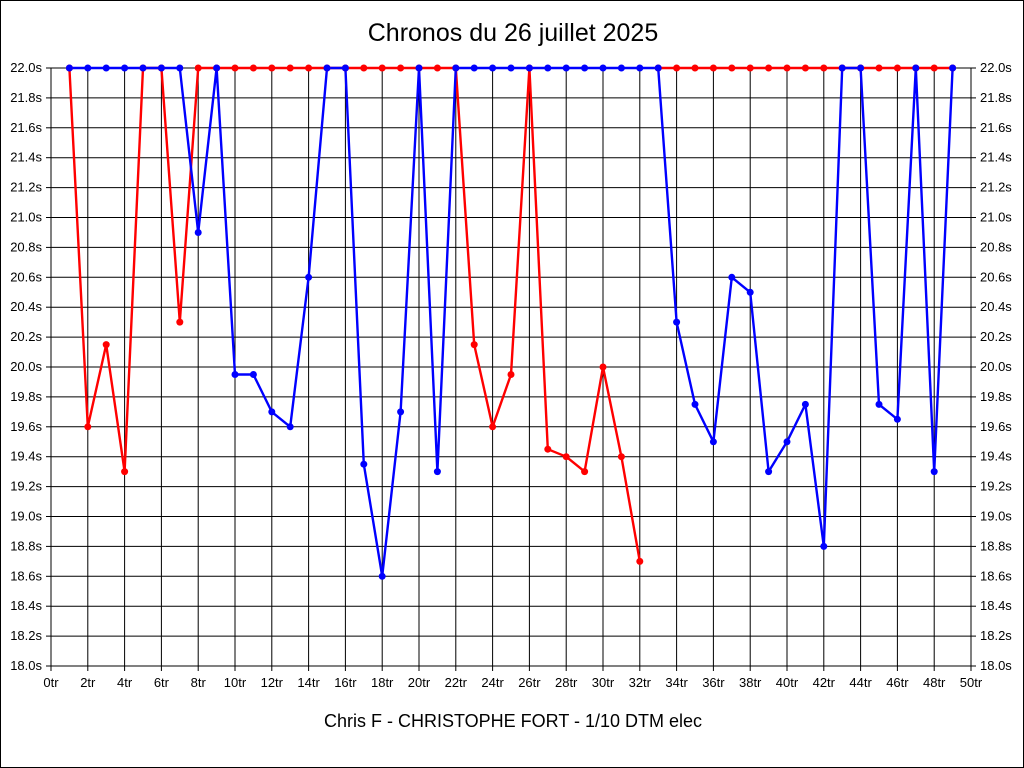  What do you see at coordinates (676, 682) in the screenshot?
I see `svg-text: 34tr` at bounding box center [676, 682].